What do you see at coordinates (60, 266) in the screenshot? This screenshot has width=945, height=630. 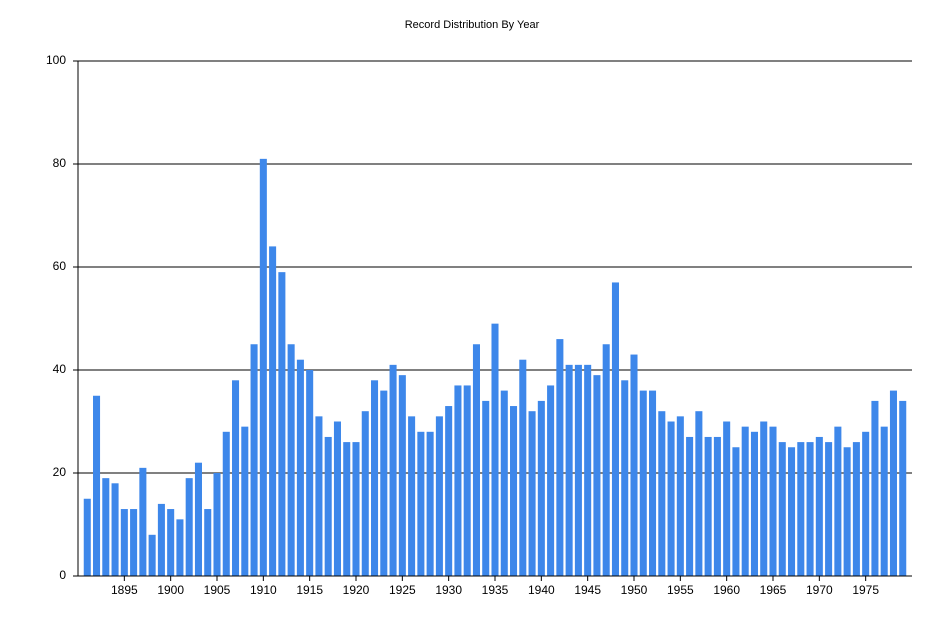 I see `y-tick-label: 60` at bounding box center [60, 266].